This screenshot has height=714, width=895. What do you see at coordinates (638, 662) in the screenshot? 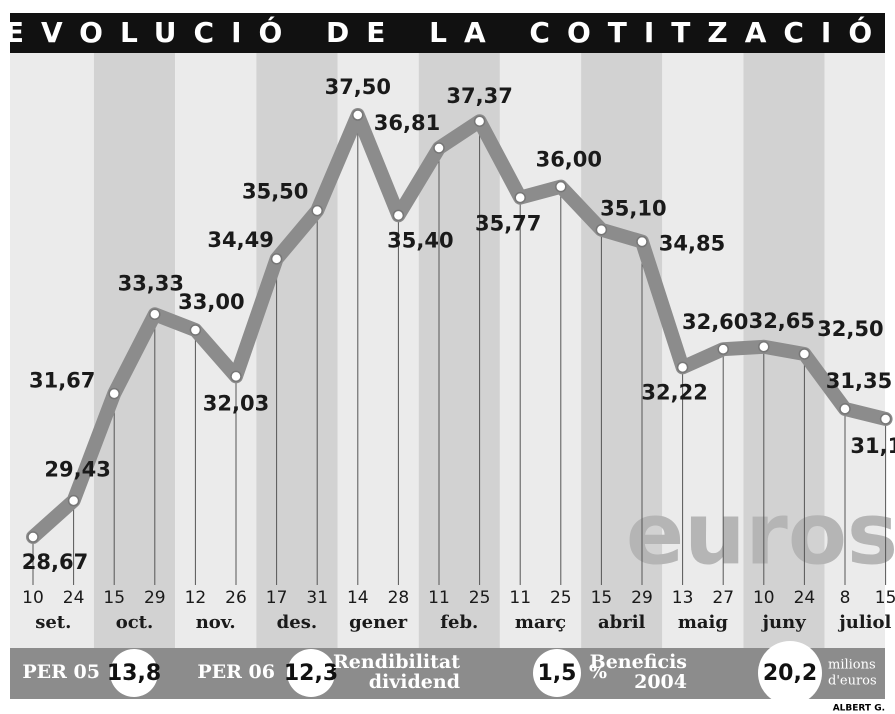
I see `footer-label: Beneficis` at bounding box center [638, 662].